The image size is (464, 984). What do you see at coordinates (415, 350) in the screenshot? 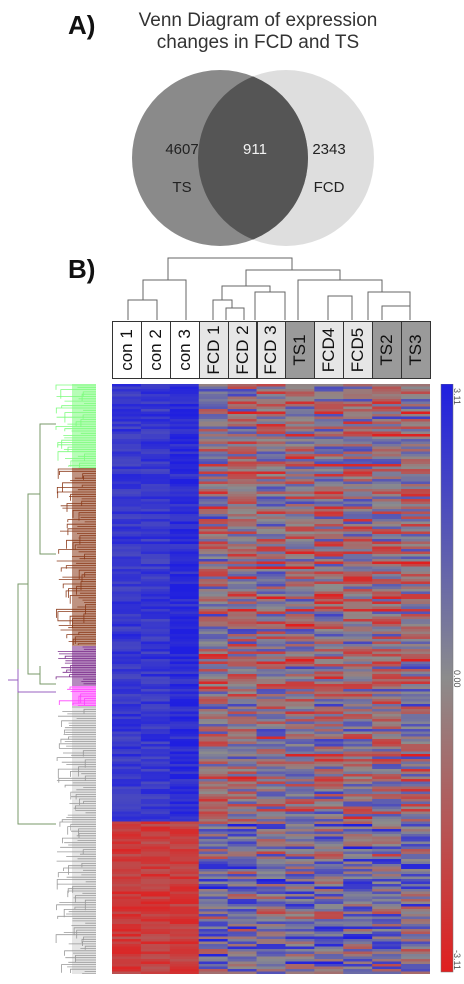
I see `column-label-text: TS3` at bounding box center [415, 350].